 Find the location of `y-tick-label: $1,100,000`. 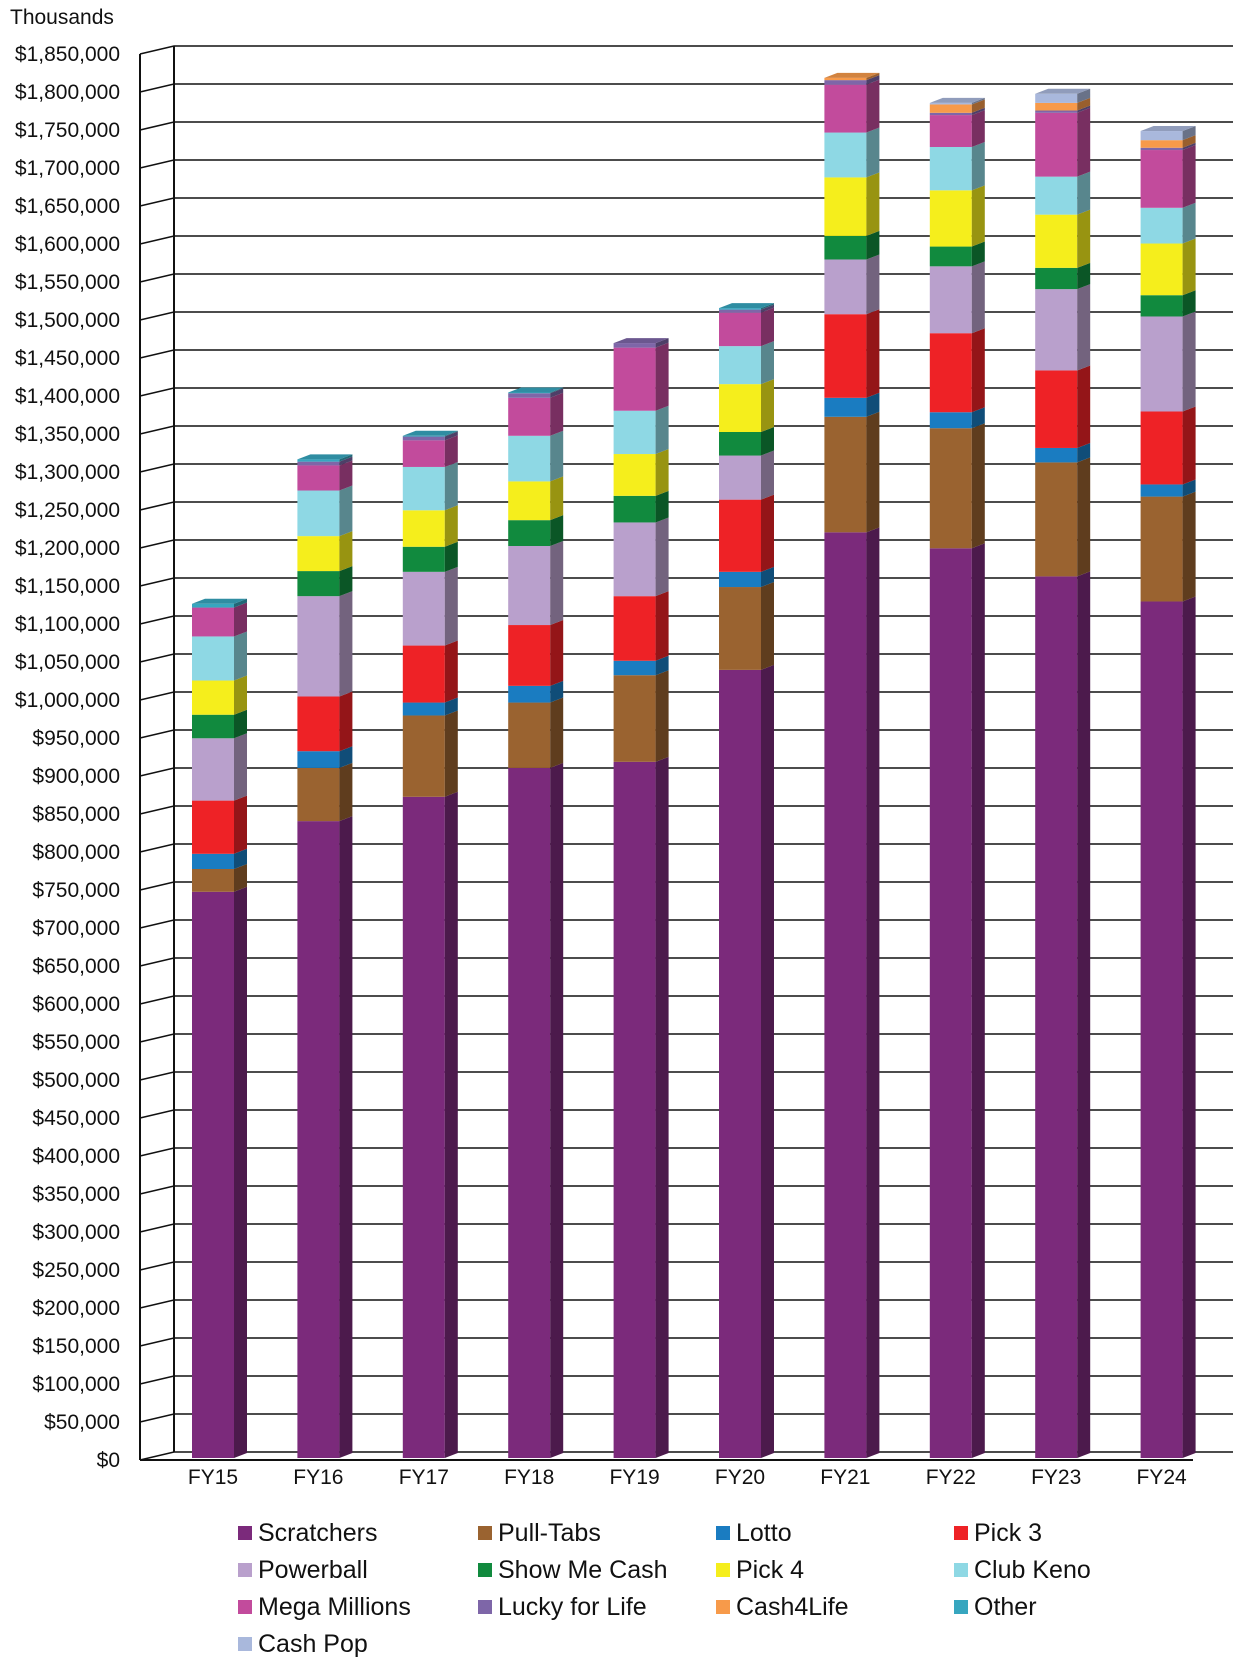

y-tick-label: $1,100,000 is located at coordinates (67, 624).